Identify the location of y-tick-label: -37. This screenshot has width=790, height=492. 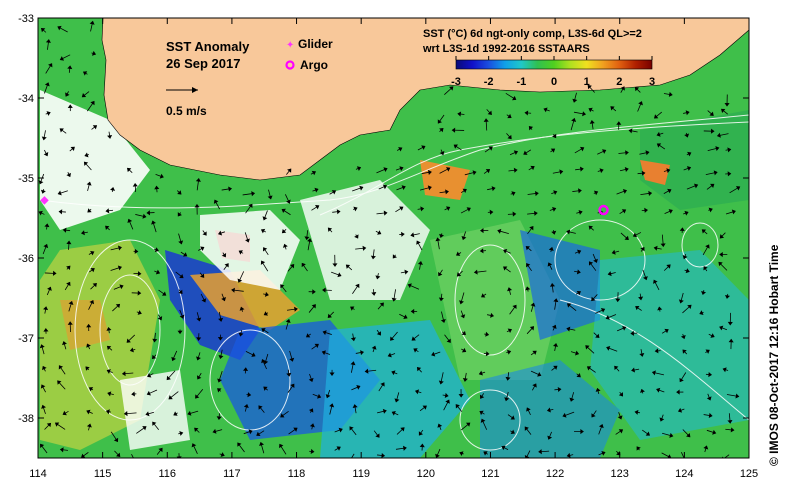
(26, 339).